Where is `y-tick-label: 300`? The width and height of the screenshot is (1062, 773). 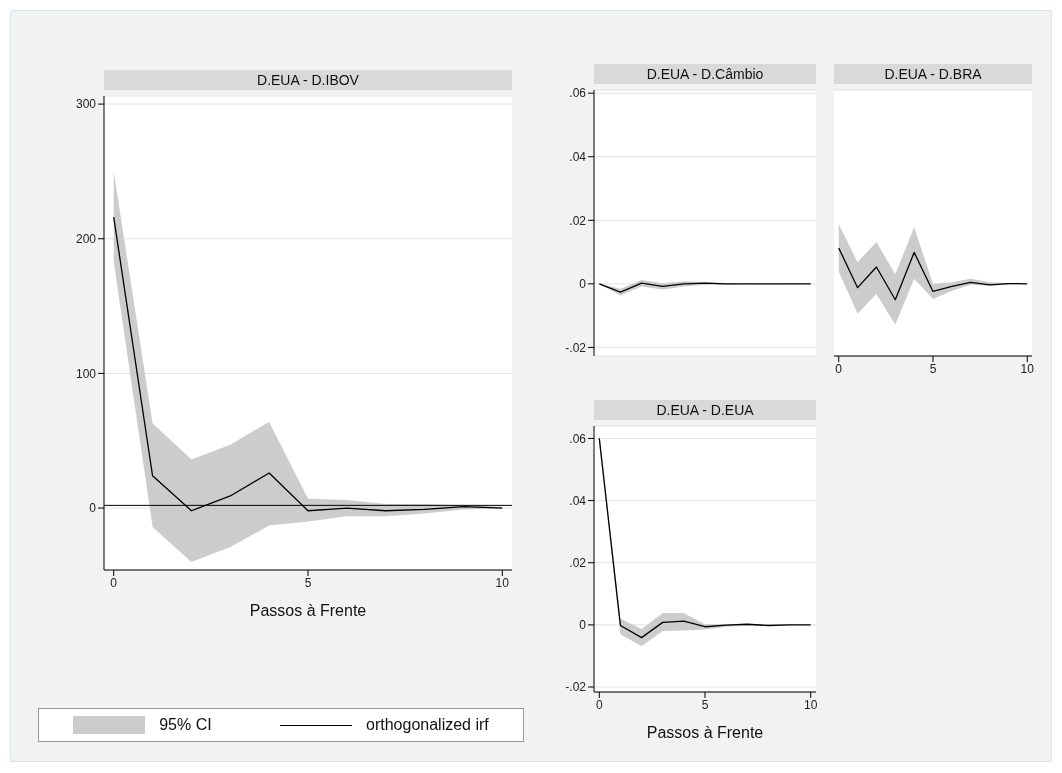
y-tick-label: 300 is located at coordinates (86, 104).